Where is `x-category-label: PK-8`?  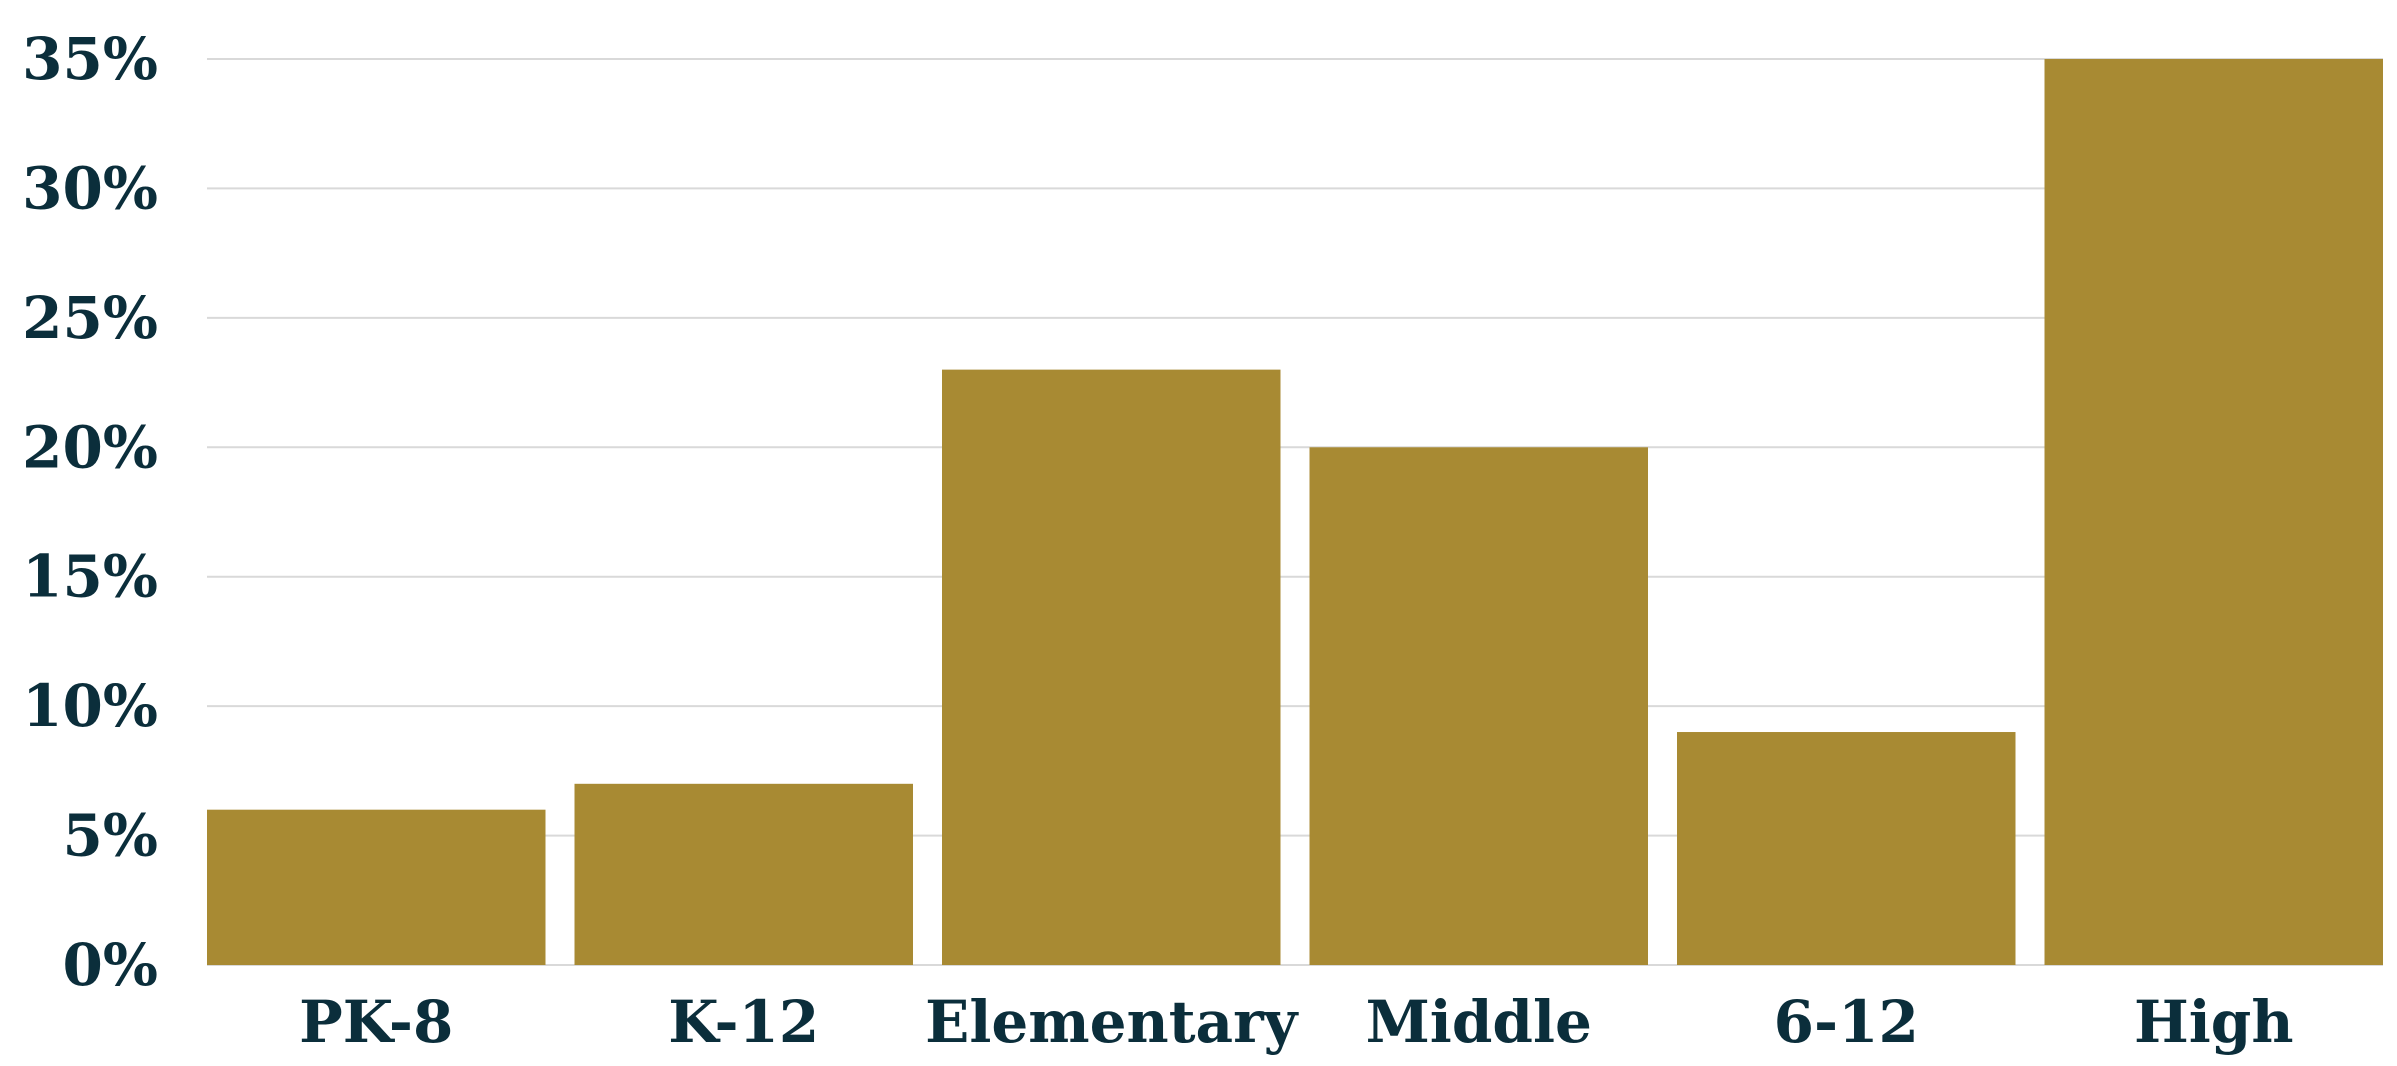
x-category-label: PK-8 is located at coordinates (376, 1022).